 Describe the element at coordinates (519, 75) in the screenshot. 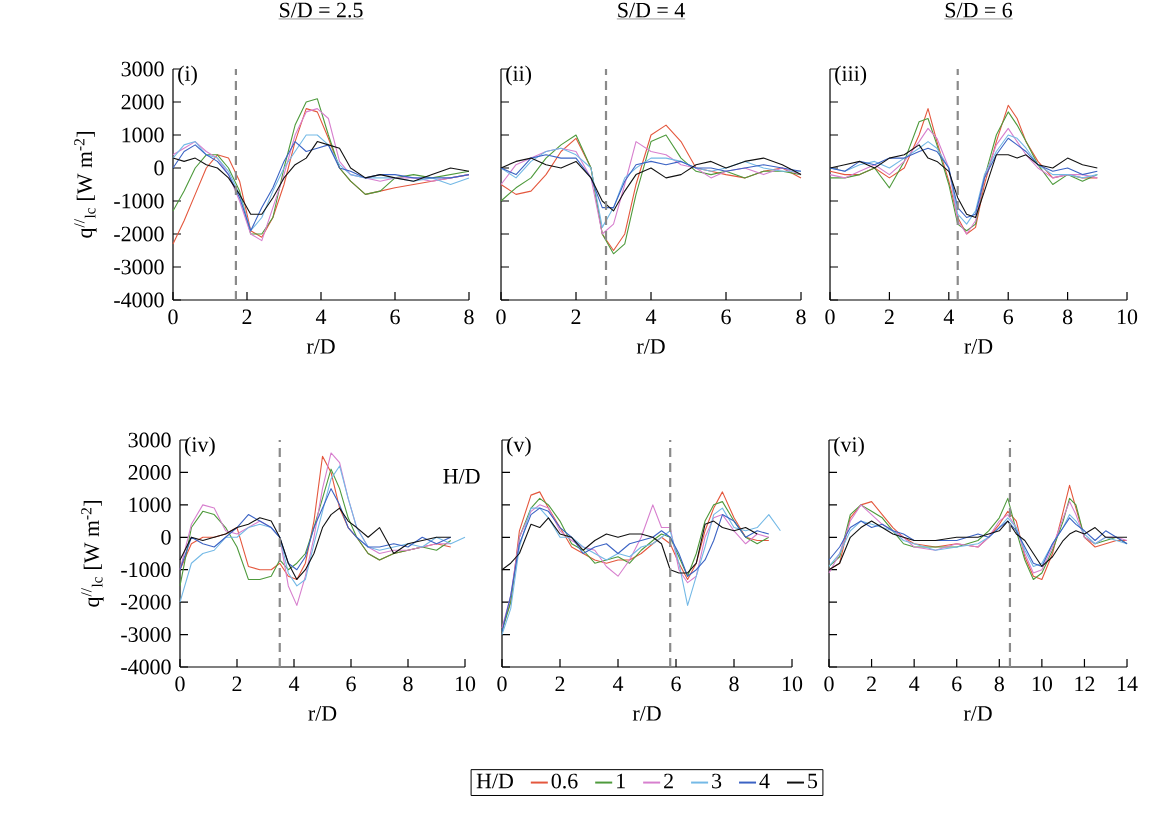

I see `annotation: (ii)` at that location.